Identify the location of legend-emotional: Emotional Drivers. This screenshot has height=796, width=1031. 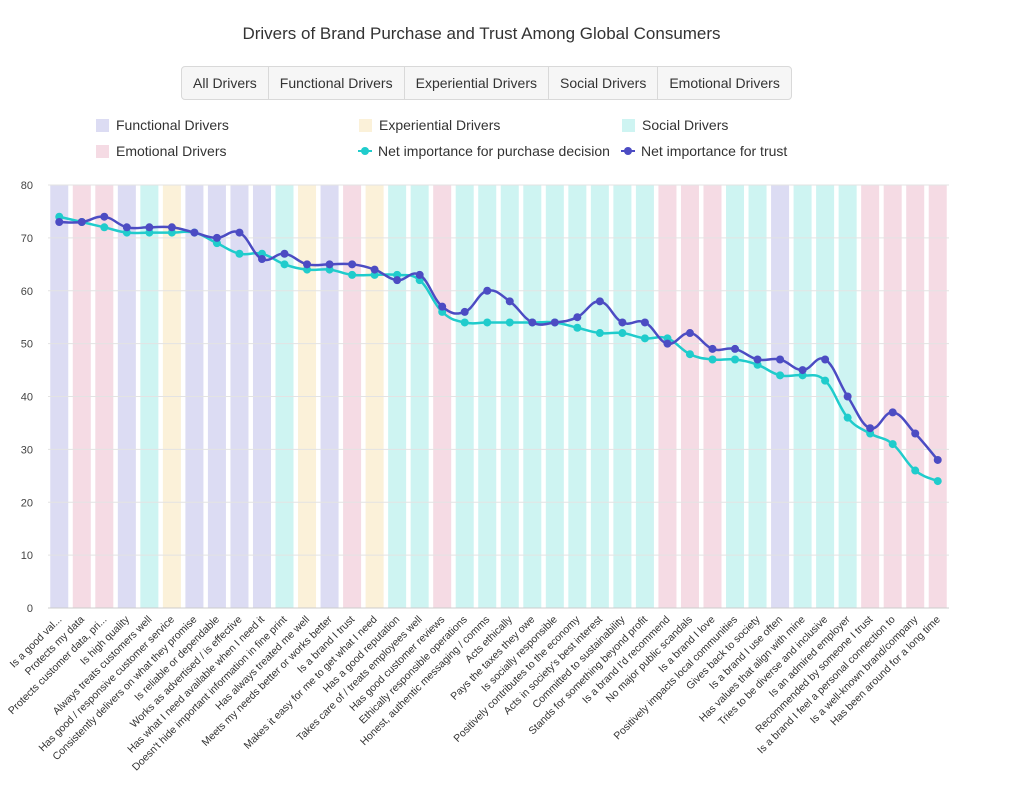
(161, 151).